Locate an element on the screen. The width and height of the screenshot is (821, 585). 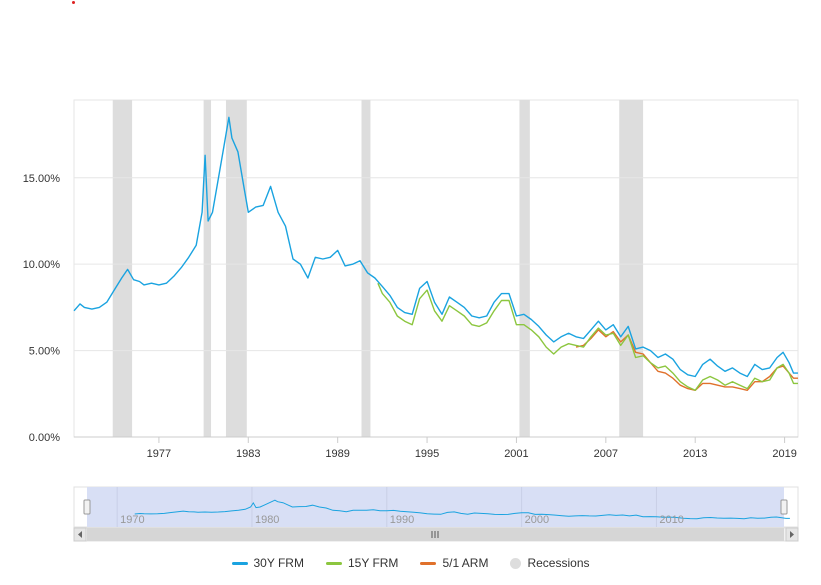
legend-item-30y-frm: 30Y FRM is located at coordinates (267, 563).